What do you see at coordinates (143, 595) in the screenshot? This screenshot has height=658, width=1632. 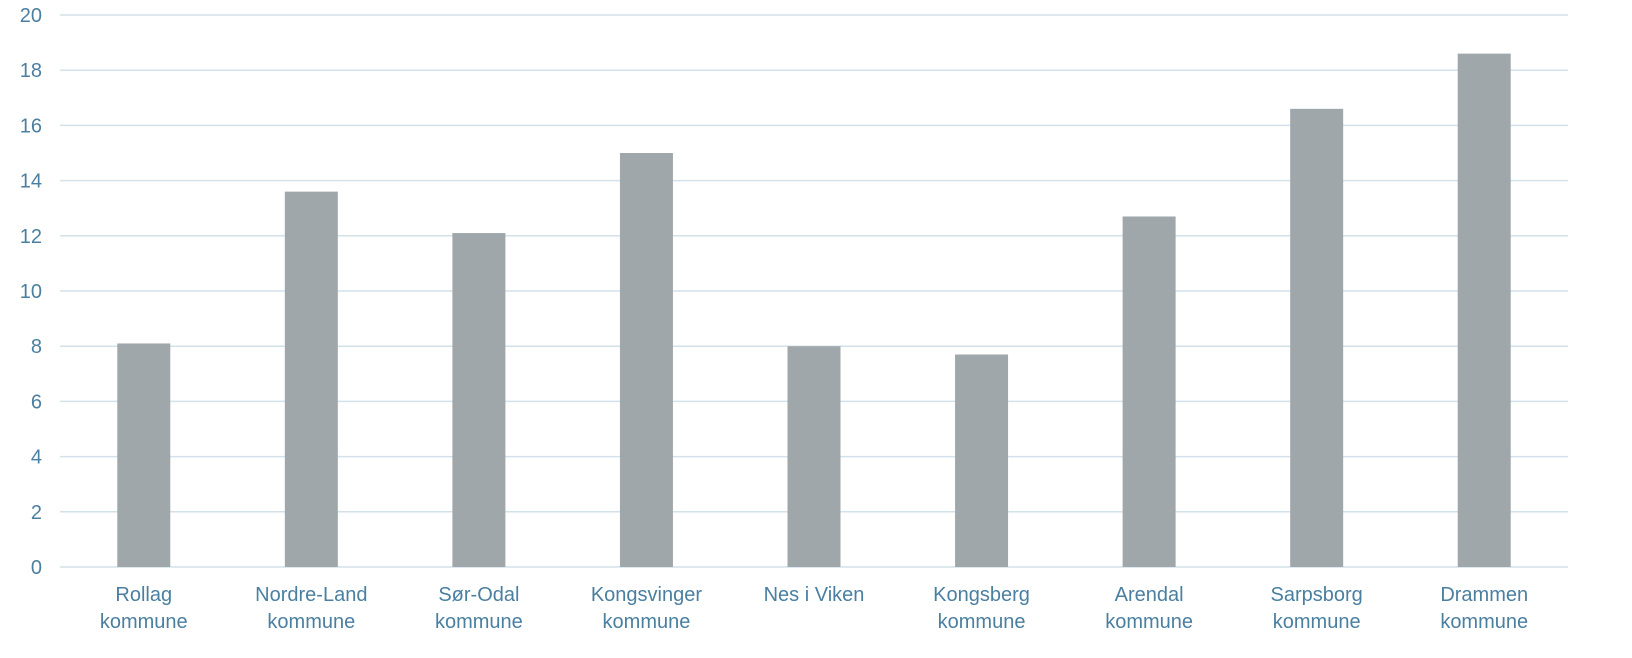 I see `x-category-label-line: Rollag` at bounding box center [143, 595].